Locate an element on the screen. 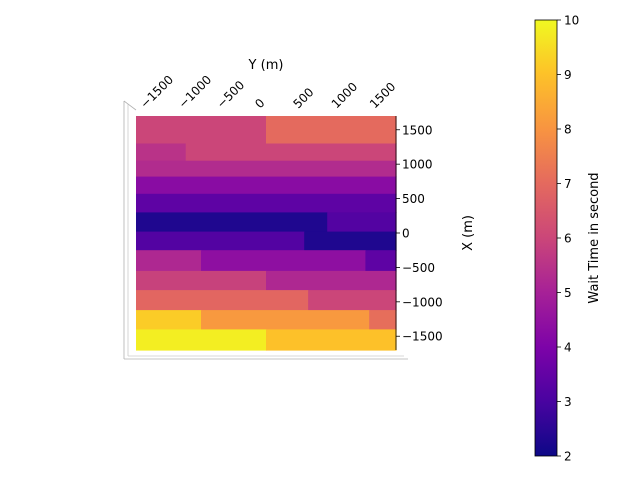  x-tick-label: 500 is located at coordinates (413, 199).